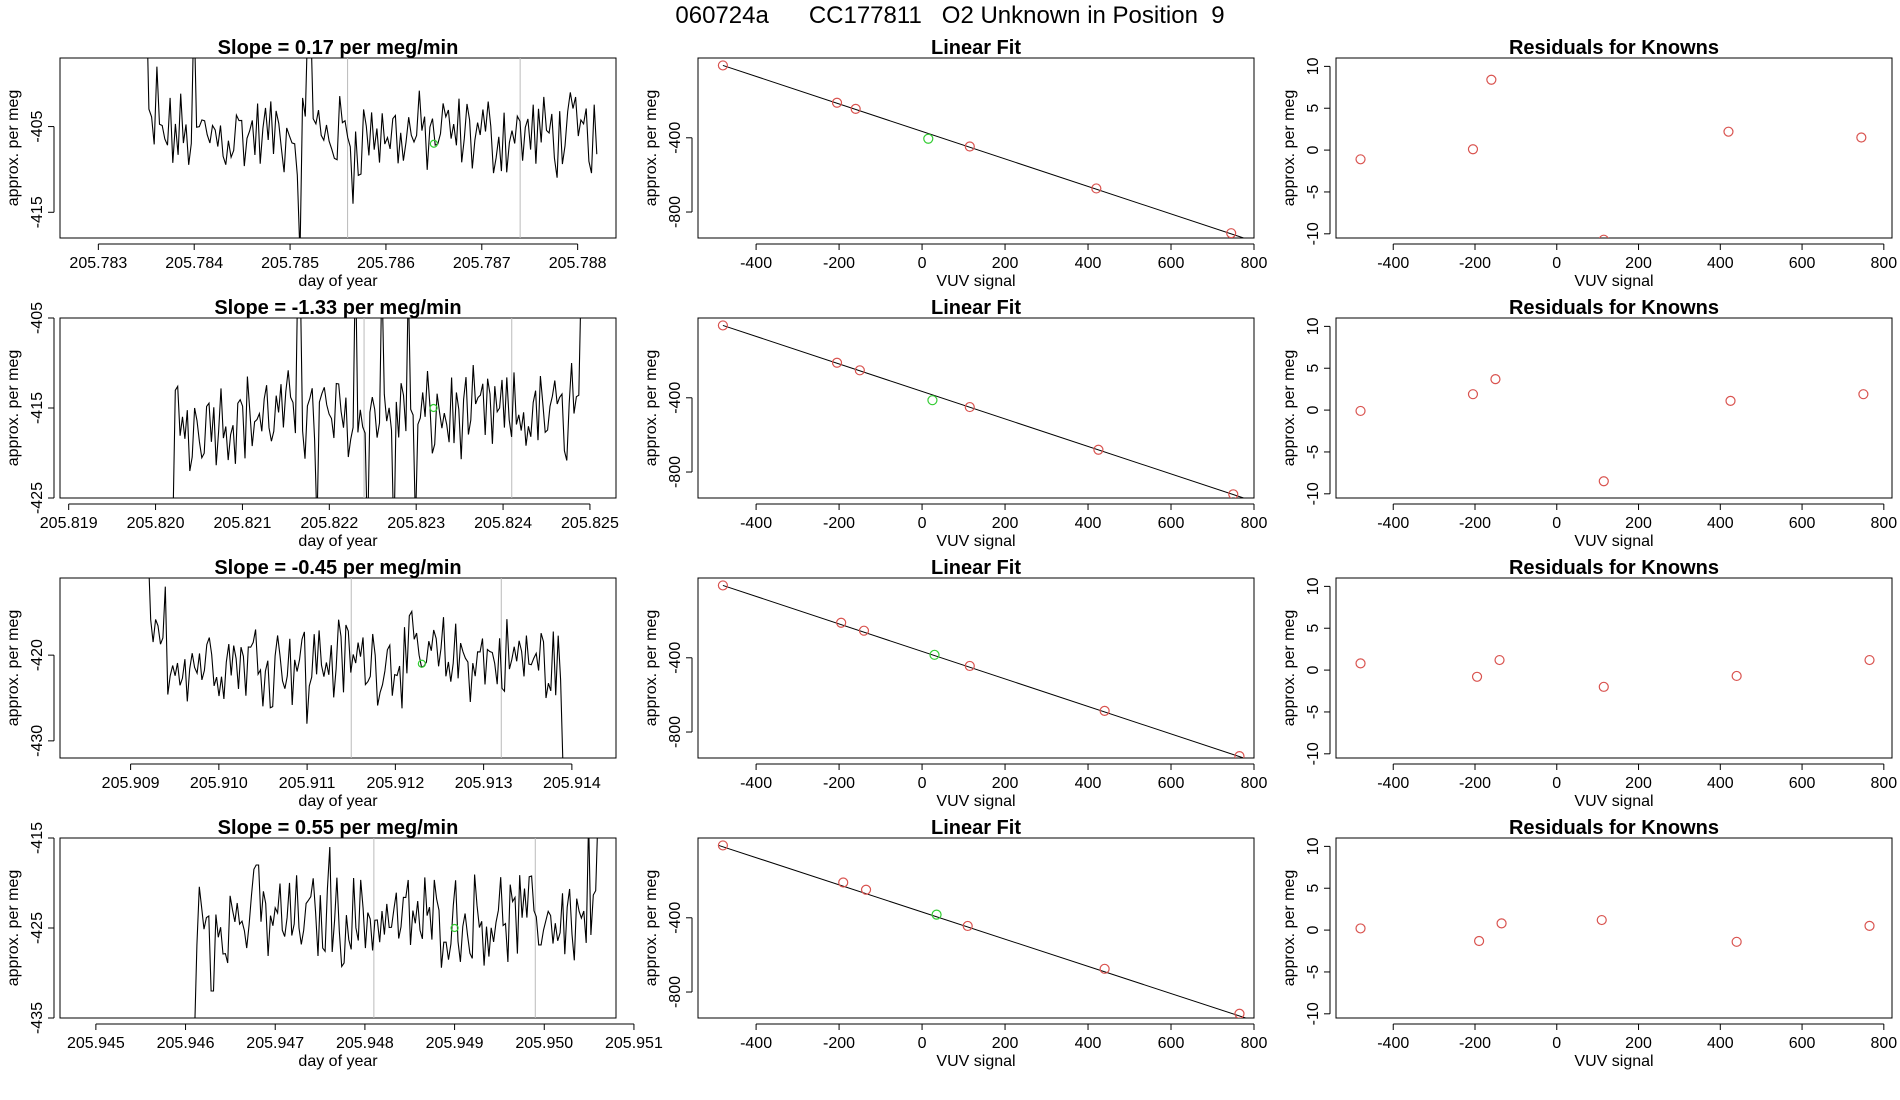  I want to click on x-tick-label: 205.785, so click(290, 263).